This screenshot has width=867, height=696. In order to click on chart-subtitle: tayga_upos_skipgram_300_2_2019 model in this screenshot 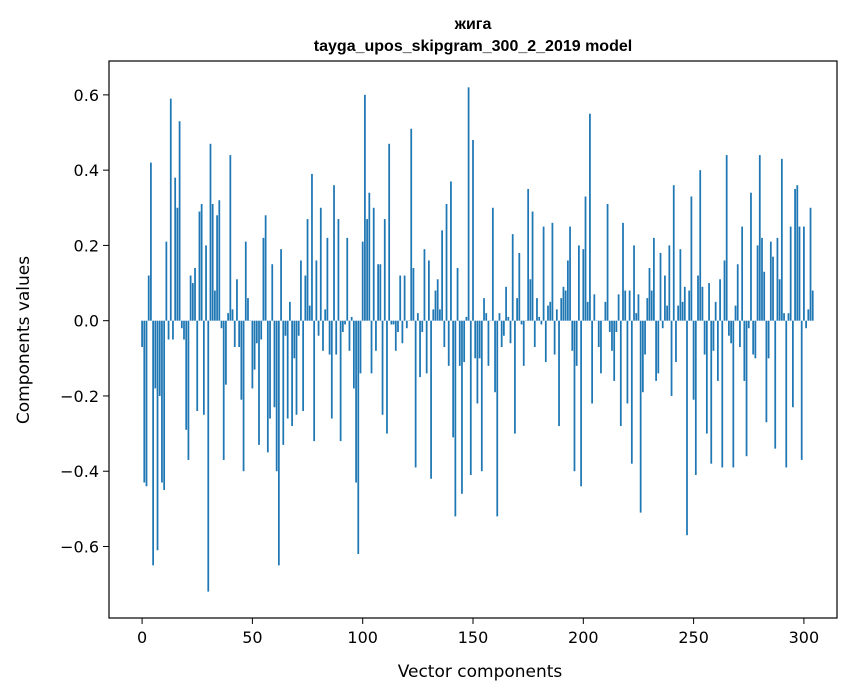, I will do `click(473, 46)`.